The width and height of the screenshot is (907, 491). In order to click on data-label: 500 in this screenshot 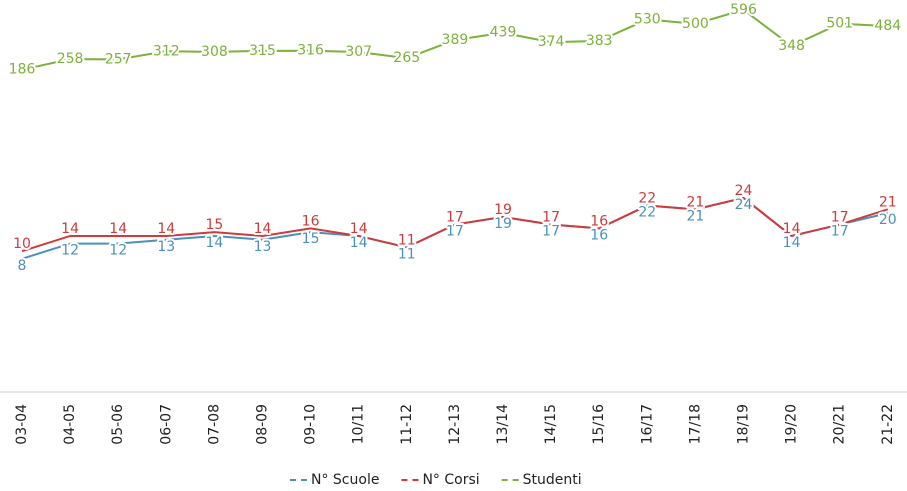, I will do `click(695, 24)`.